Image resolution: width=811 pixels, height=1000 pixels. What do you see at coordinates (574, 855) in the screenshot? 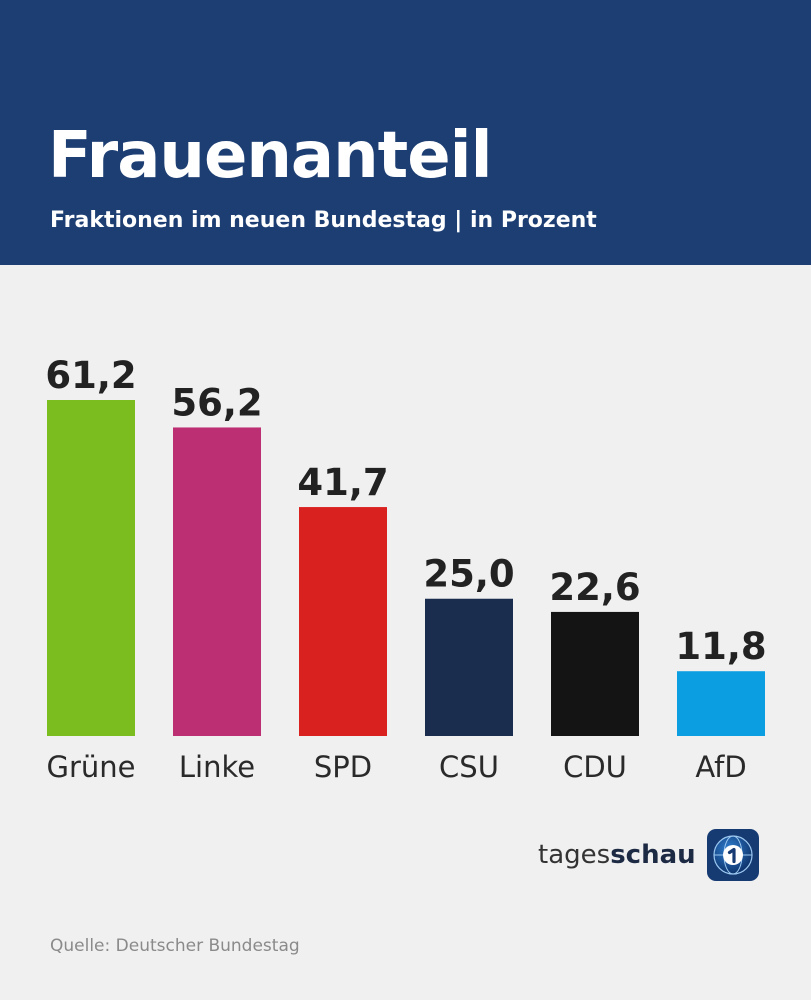
I see `logo-text-light: tages` at bounding box center [574, 855].